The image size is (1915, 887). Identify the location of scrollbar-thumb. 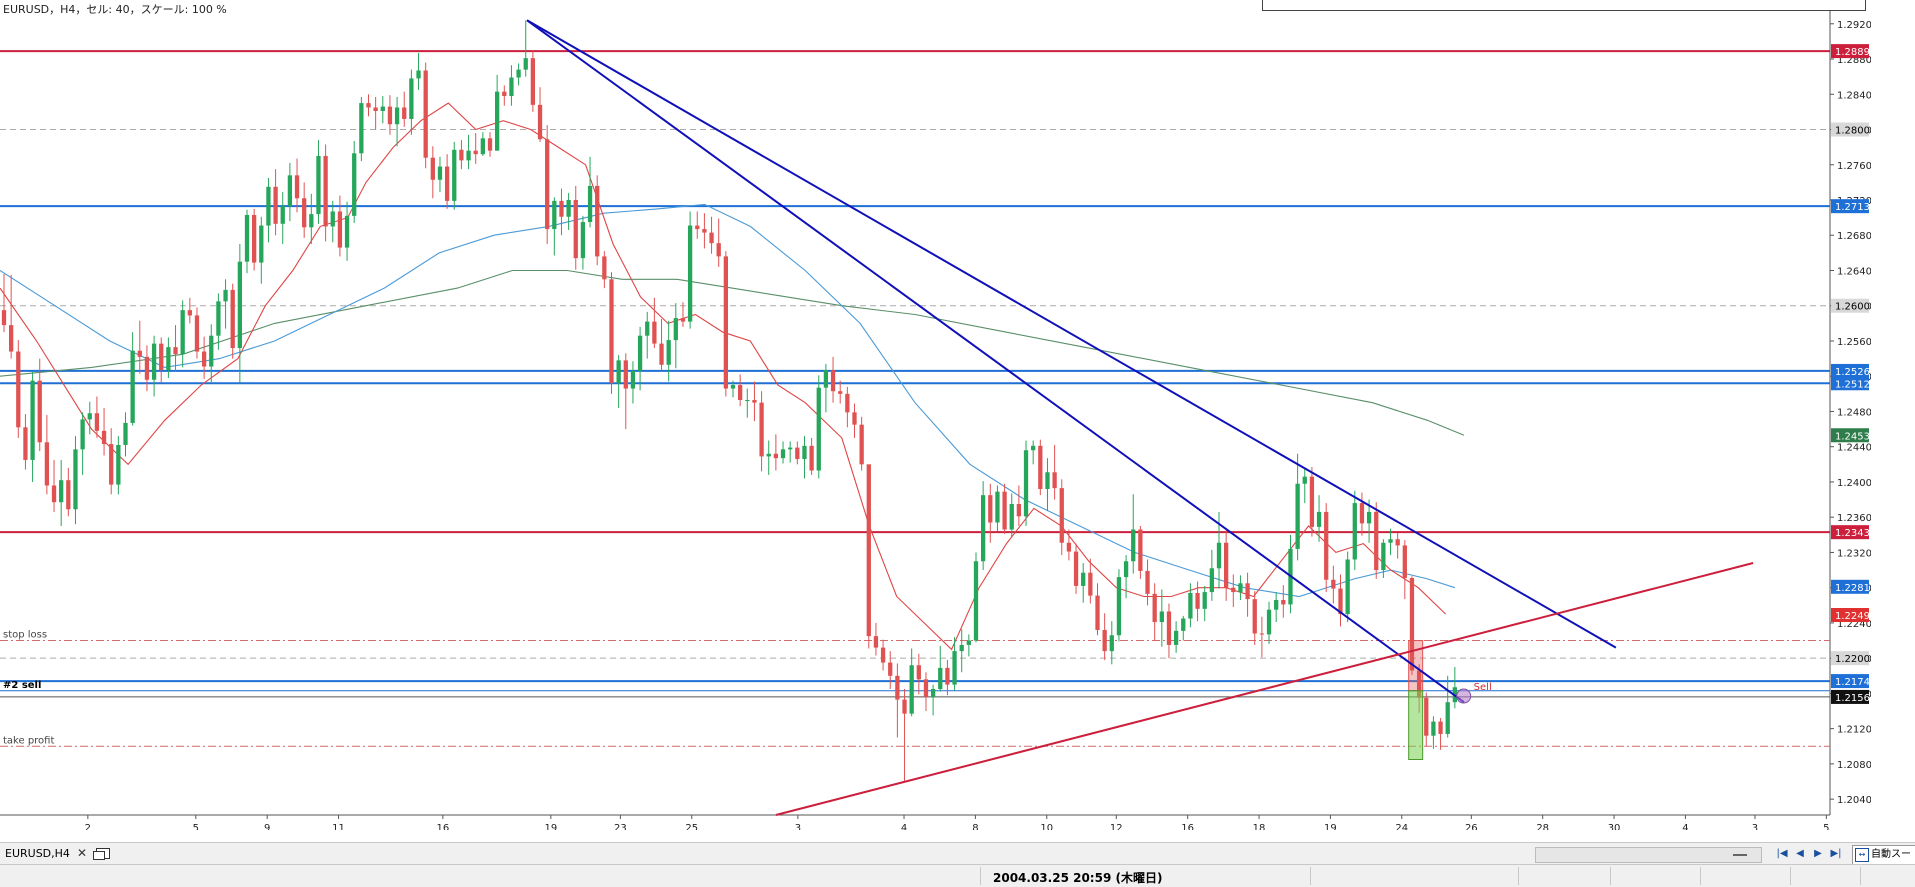
(1740, 855).